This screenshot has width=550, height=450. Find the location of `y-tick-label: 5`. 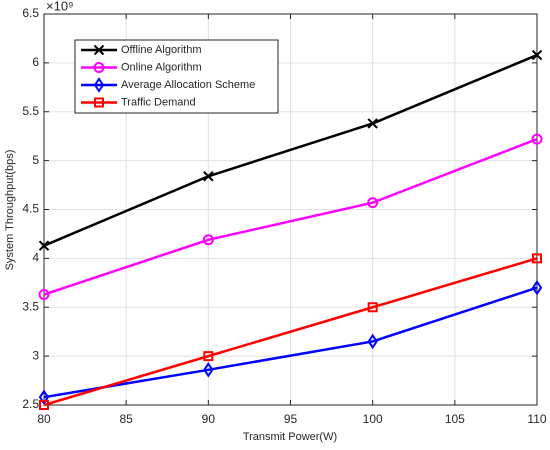

y-tick-label: 5 is located at coordinates (35, 160).